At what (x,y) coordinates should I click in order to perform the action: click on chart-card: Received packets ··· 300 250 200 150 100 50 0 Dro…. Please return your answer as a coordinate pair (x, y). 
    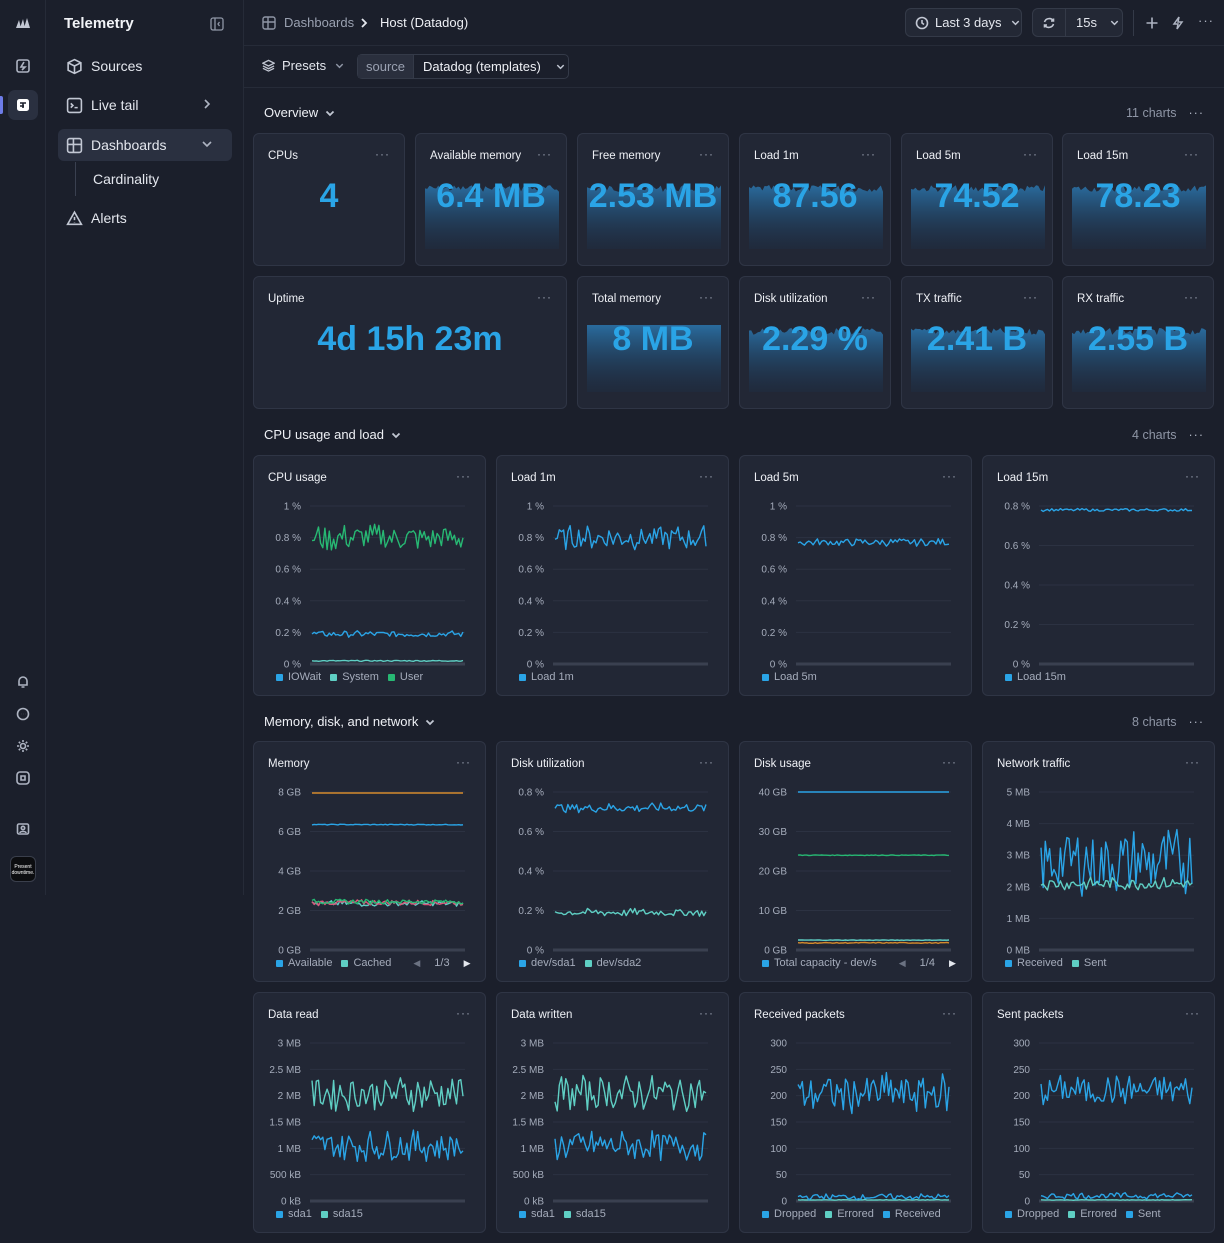
    Looking at the image, I should click on (855, 1112).